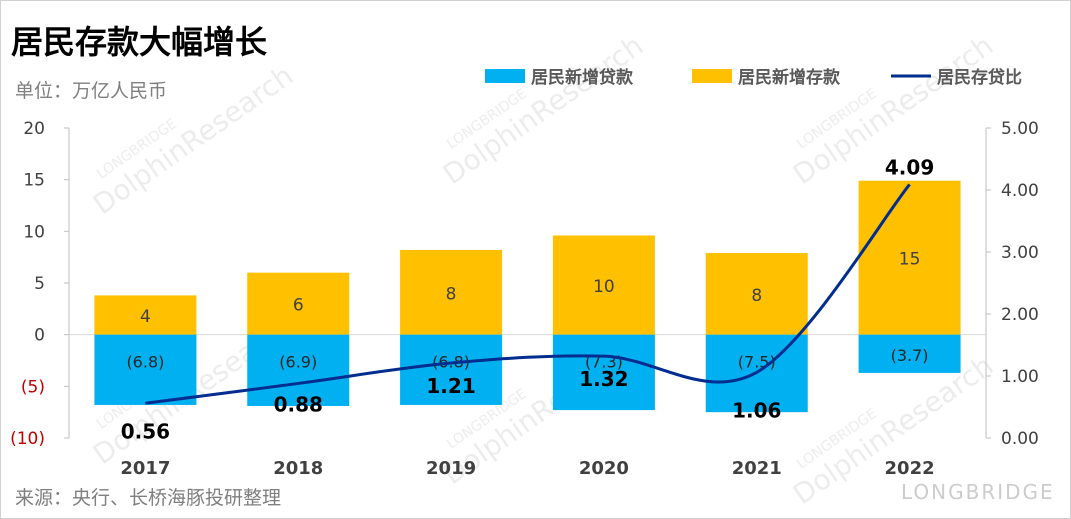  Describe the element at coordinates (789, 77) in the screenshot. I see `legend-label-deposit: 居民新增存款` at that location.